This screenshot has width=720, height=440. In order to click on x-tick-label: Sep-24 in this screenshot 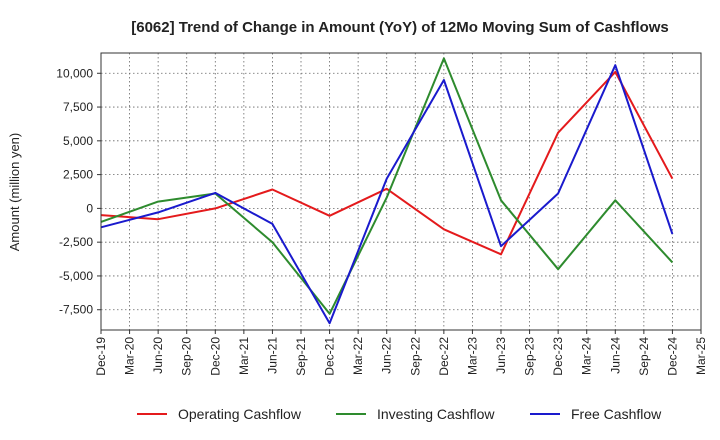, I will do `click(644, 356)`.